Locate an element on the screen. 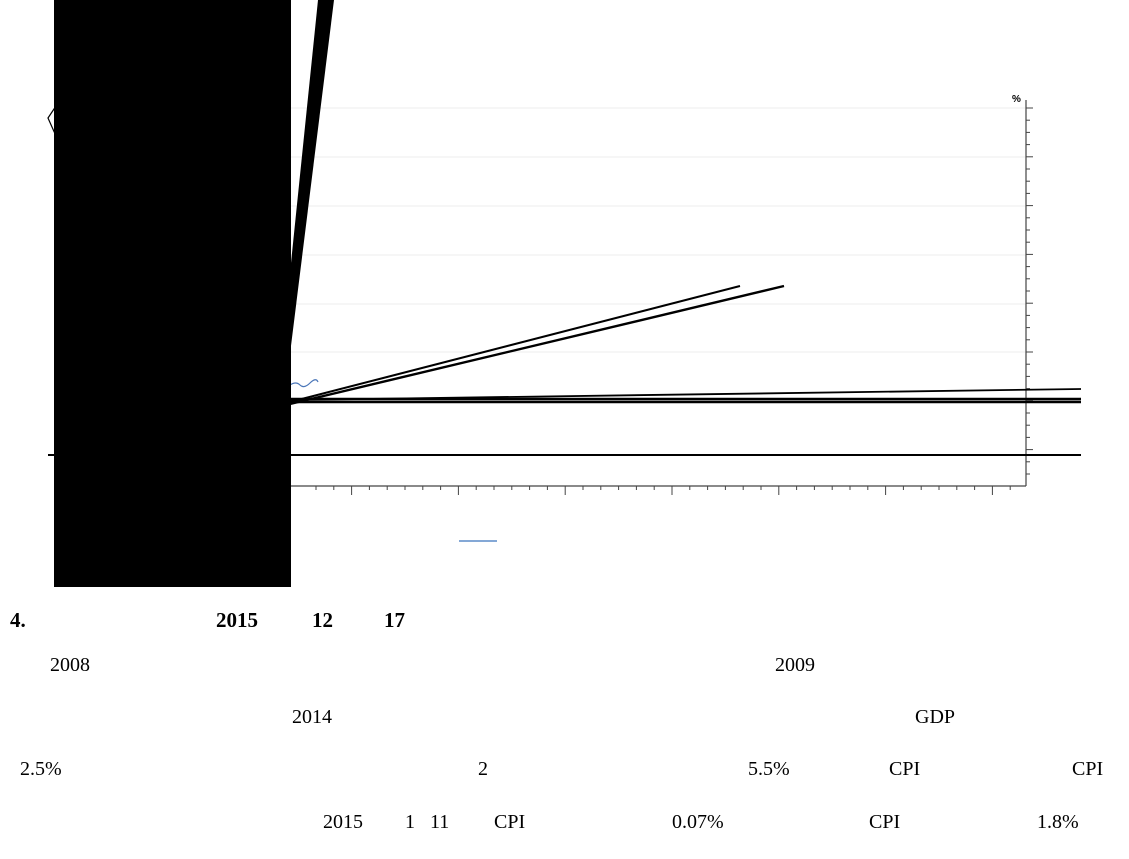  x-axis-ticks is located at coordinates (663, 490).